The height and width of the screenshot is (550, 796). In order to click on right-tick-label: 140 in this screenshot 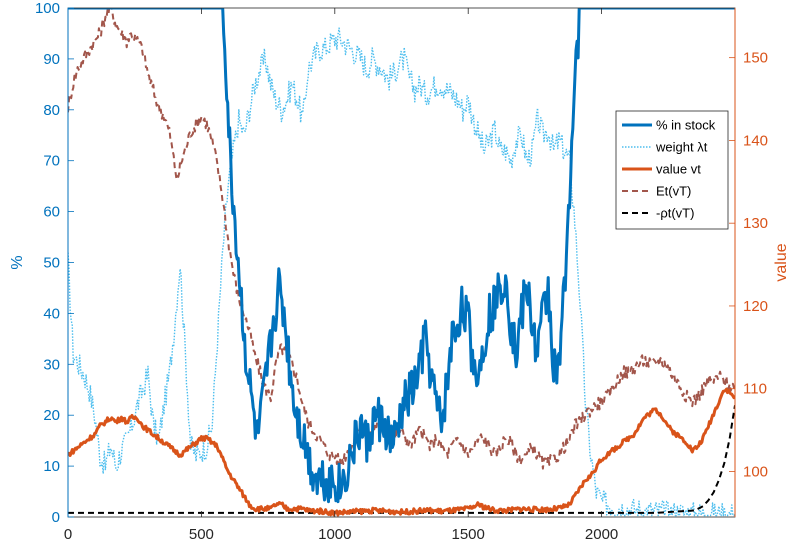, I will do `click(755, 140)`.